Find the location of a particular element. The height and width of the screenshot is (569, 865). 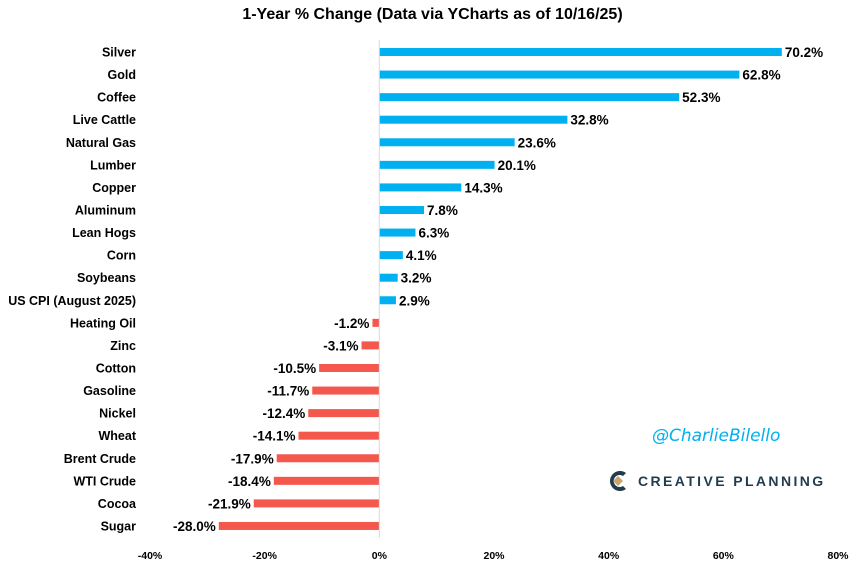

x-tick-label: 0% is located at coordinates (380, 556).